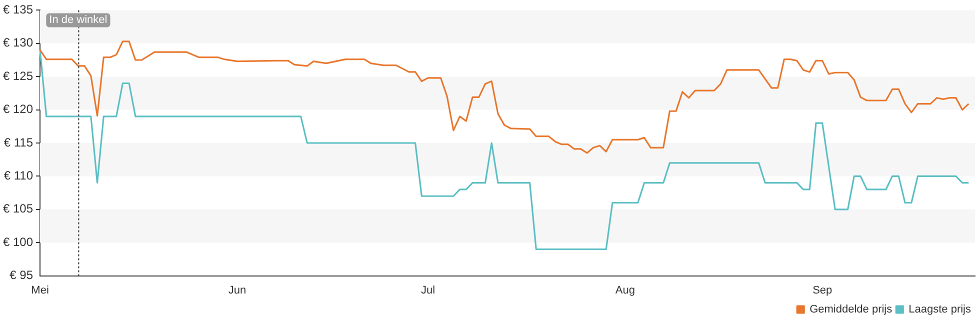 This screenshot has width=980, height=325. What do you see at coordinates (851, 310) in the screenshot?
I see `legend-label: Gemiddelde prijs` at bounding box center [851, 310].